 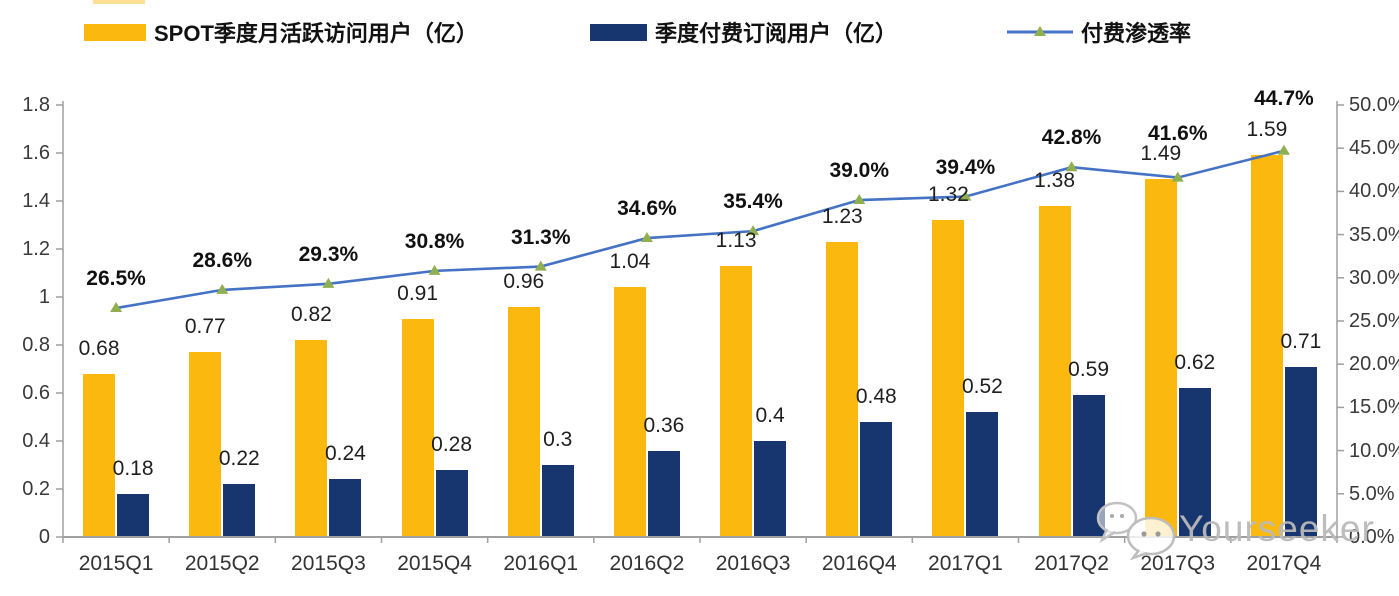 What do you see at coordinates (647, 563) in the screenshot?
I see `x-axis-category-label: 2016Q2` at bounding box center [647, 563].